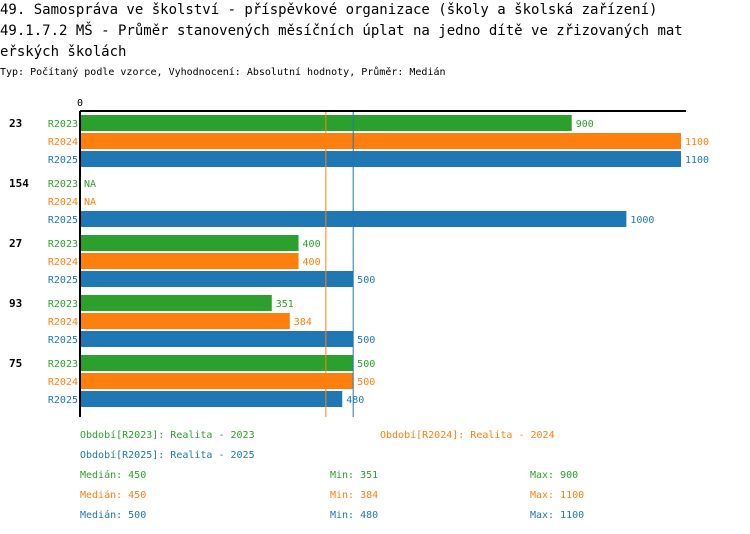 The width and height of the screenshot is (750, 534). Describe the element at coordinates (354, 475) in the screenshot. I see `stat-min-r2023: Min: 351` at that location.